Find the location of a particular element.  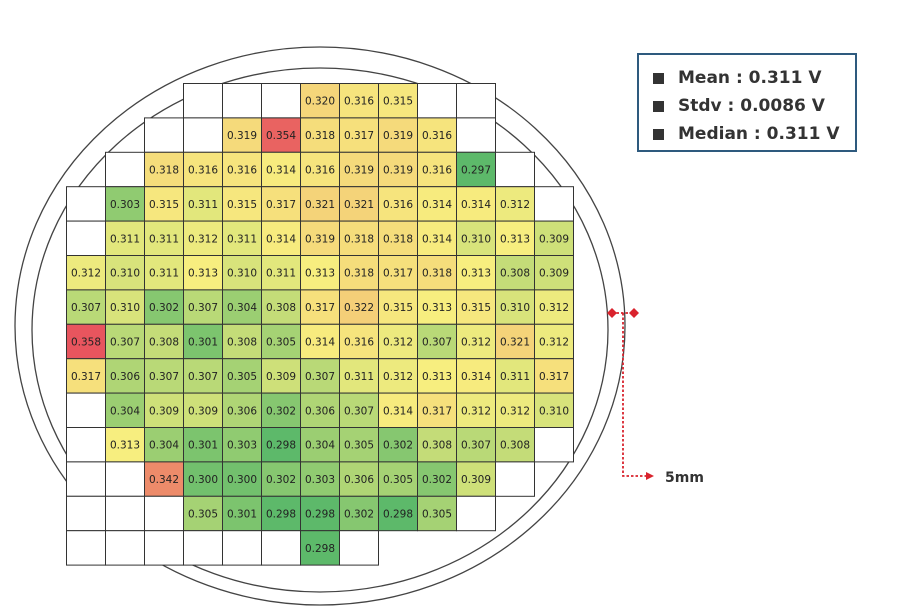

die-cell-value: 0.342 is located at coordinates (164, 480).